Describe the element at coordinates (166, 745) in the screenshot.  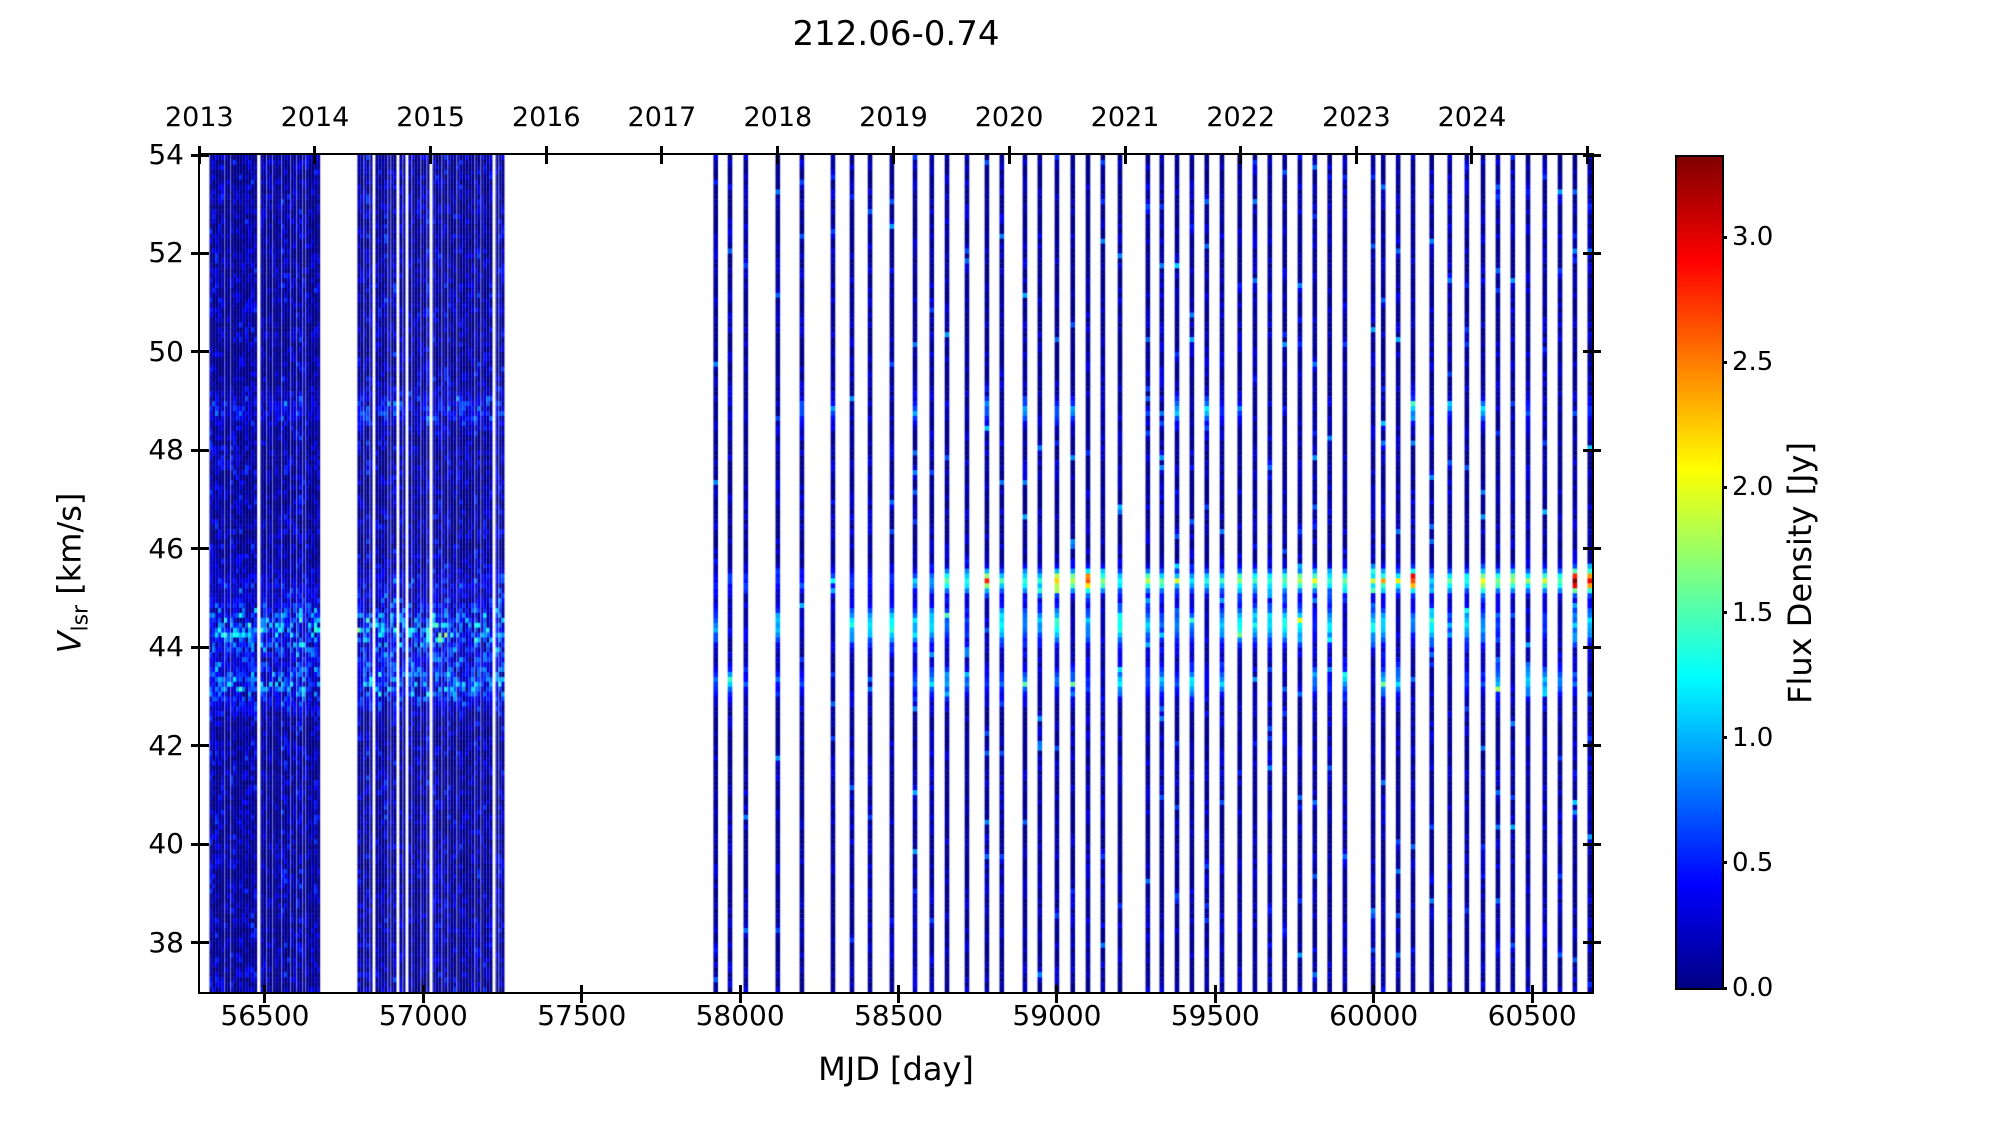
I see `y-tick-label: 42` at that location.